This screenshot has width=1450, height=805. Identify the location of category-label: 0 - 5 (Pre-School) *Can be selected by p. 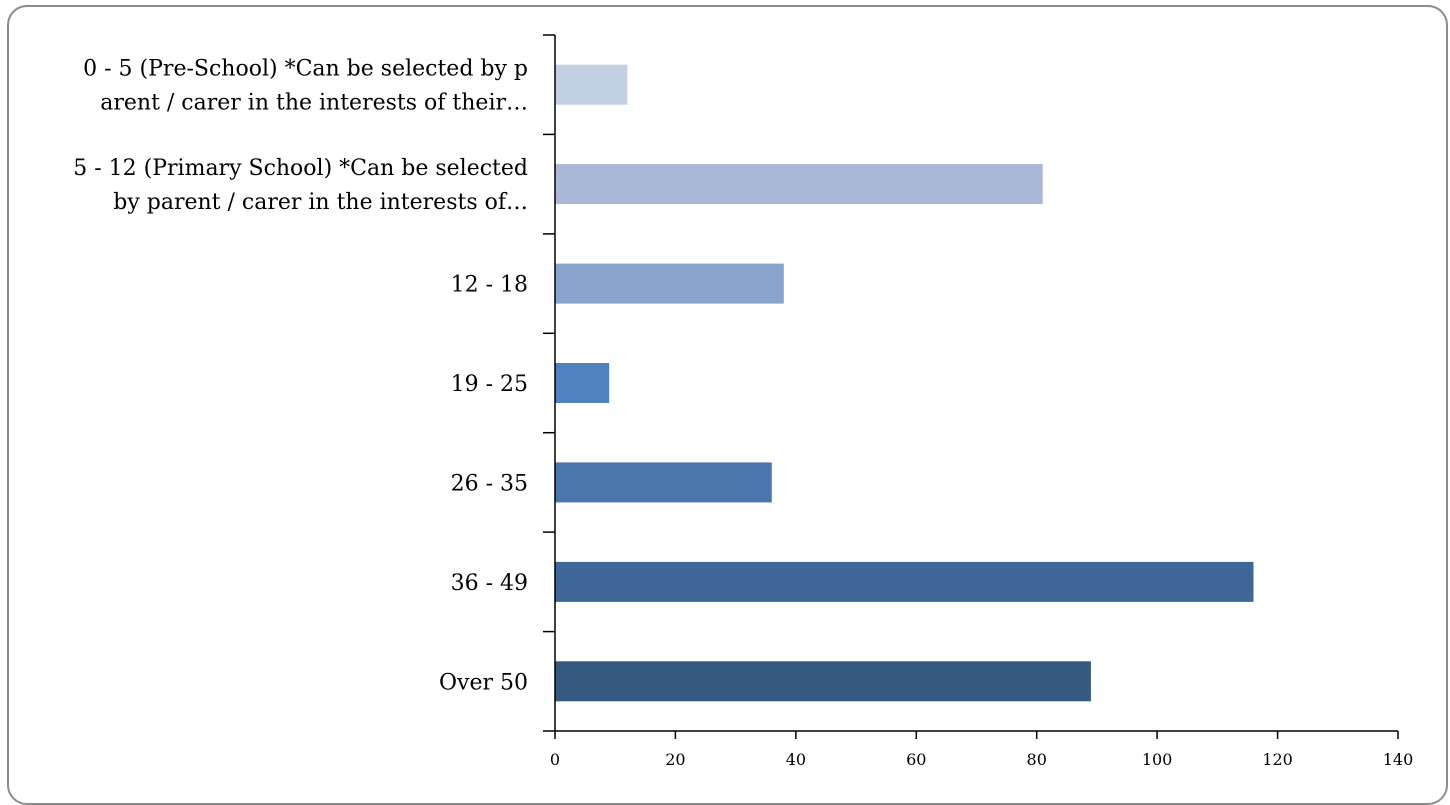
(305, 69).